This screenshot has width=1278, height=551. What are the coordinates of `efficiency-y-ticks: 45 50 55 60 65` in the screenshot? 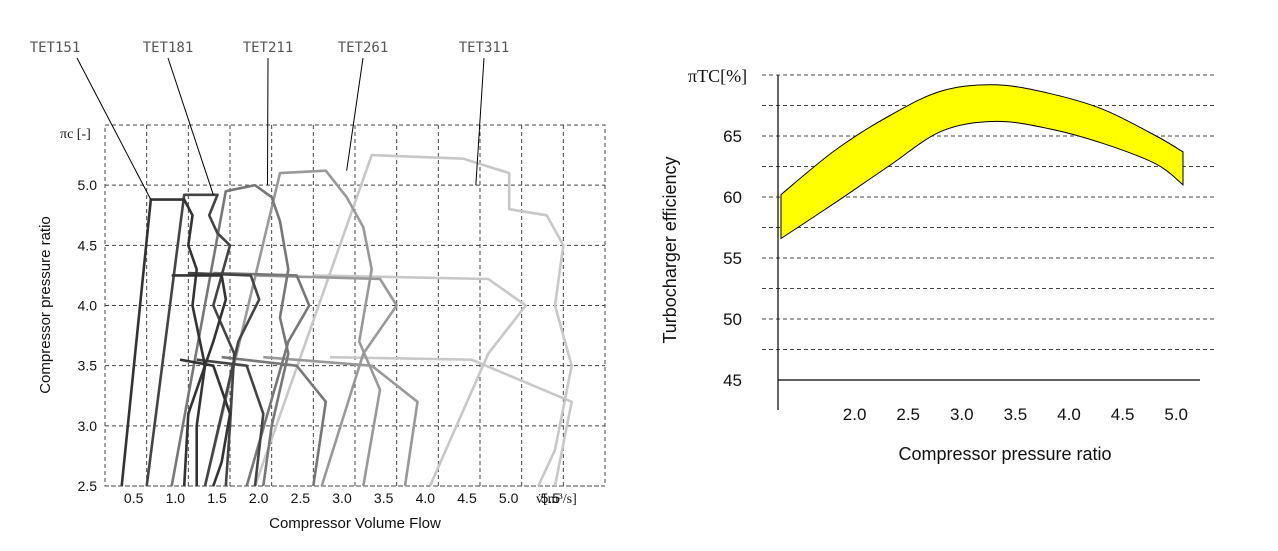 It's located at (732, 258).